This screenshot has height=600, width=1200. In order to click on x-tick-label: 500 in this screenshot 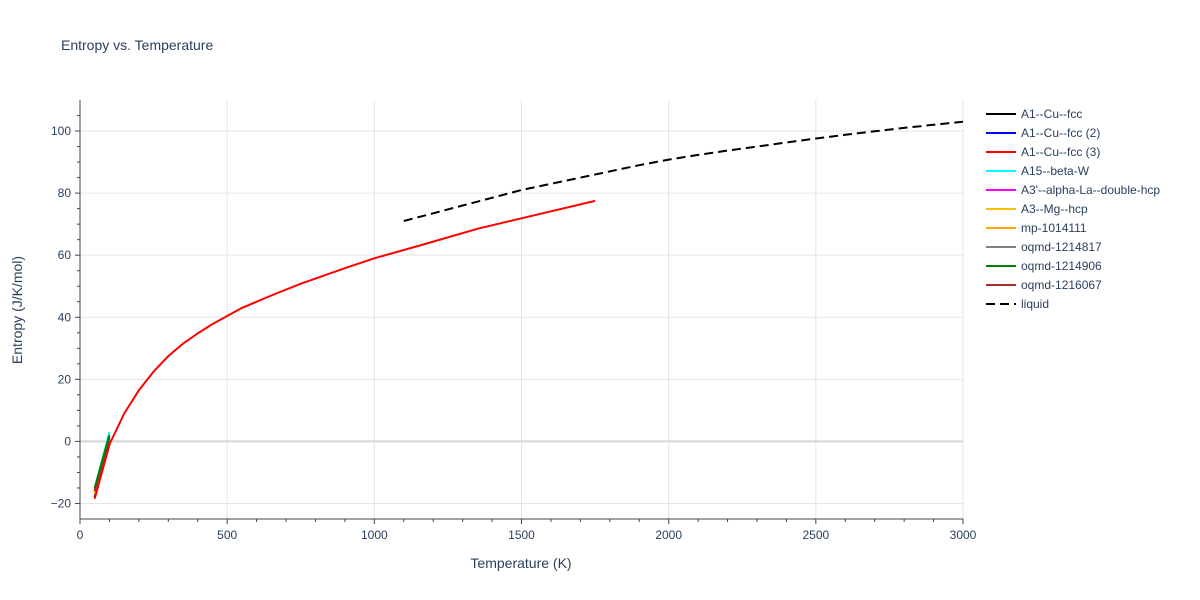, I will do `click(227, 535)`.